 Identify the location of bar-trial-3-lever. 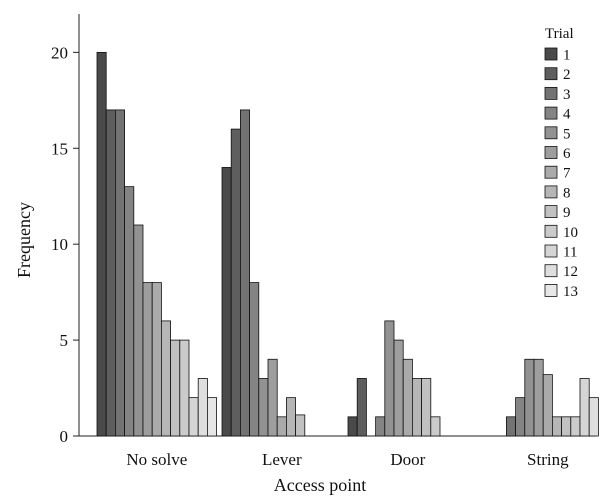
(244, 273).